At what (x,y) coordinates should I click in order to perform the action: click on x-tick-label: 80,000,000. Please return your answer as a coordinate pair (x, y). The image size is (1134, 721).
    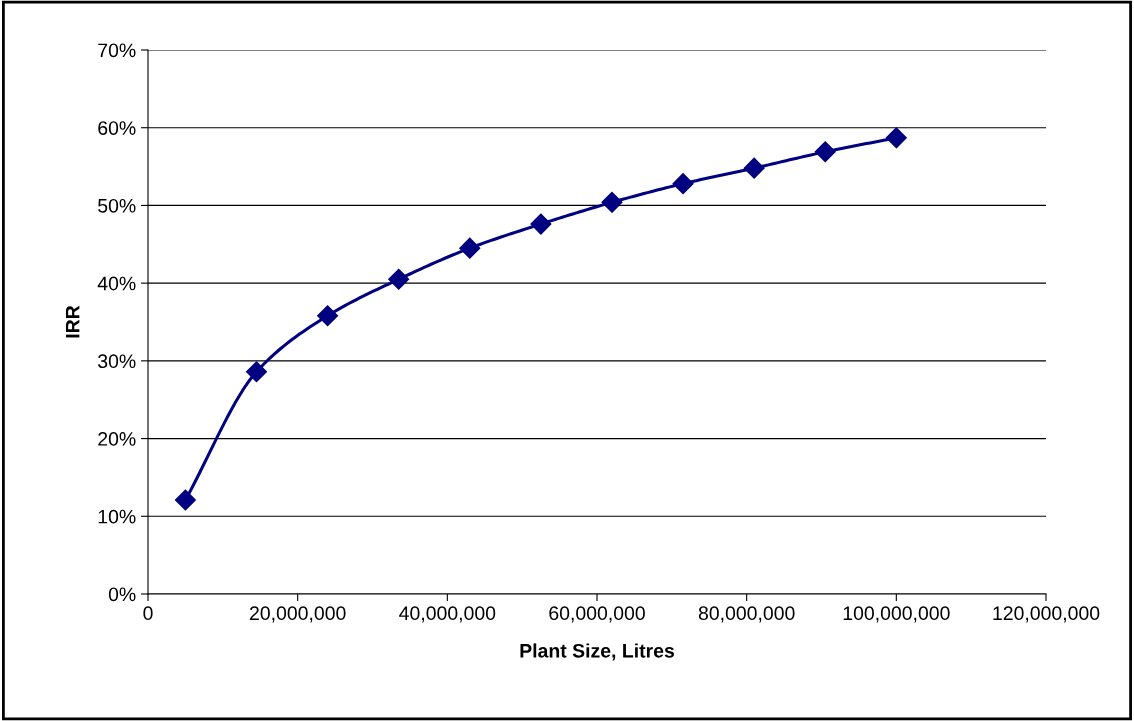
    Looking at the image, I should click on (746, 614).